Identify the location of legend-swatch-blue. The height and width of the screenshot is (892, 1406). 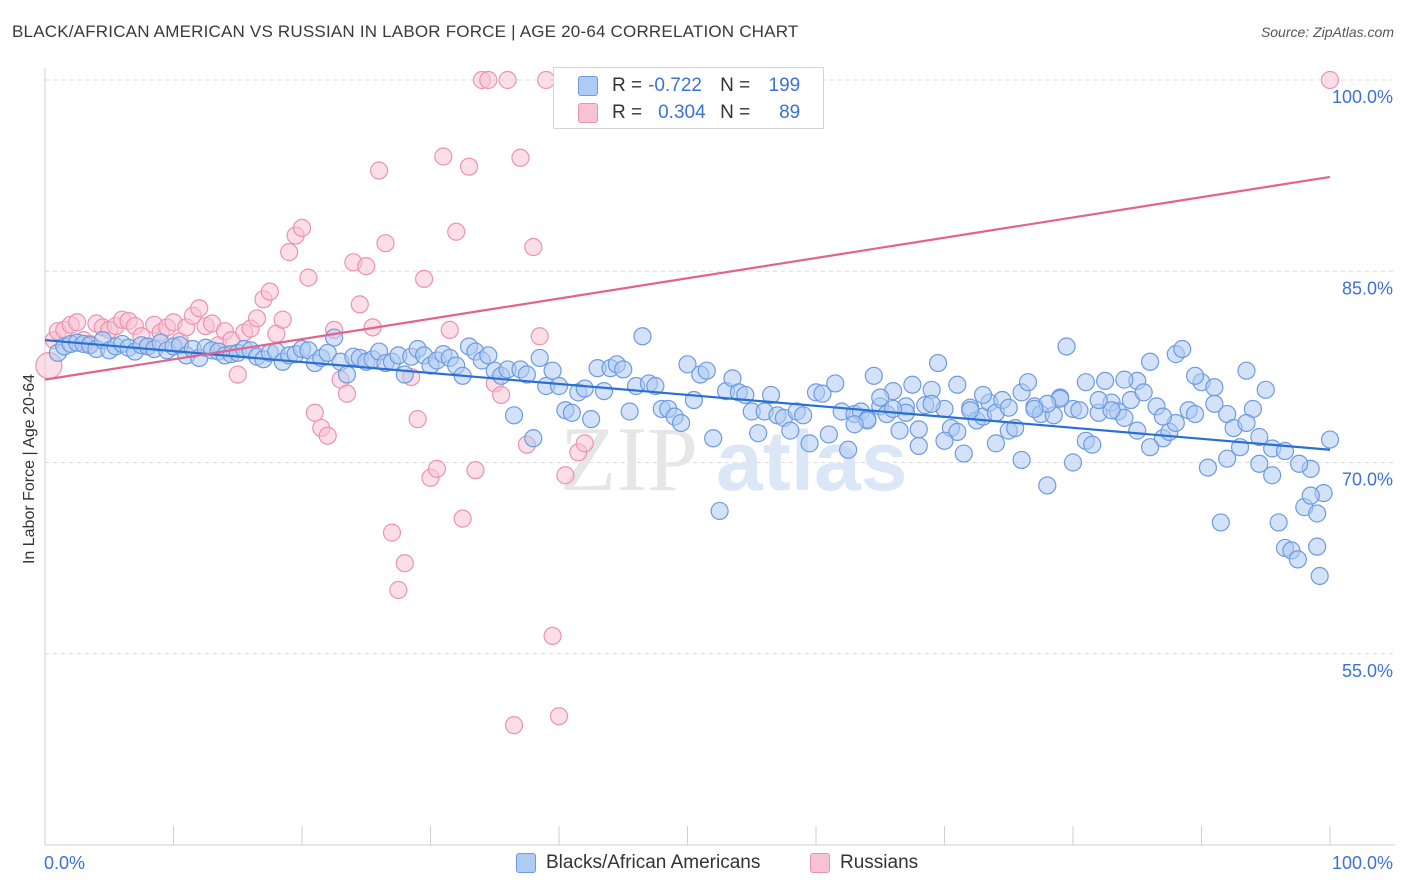
(526, 863).